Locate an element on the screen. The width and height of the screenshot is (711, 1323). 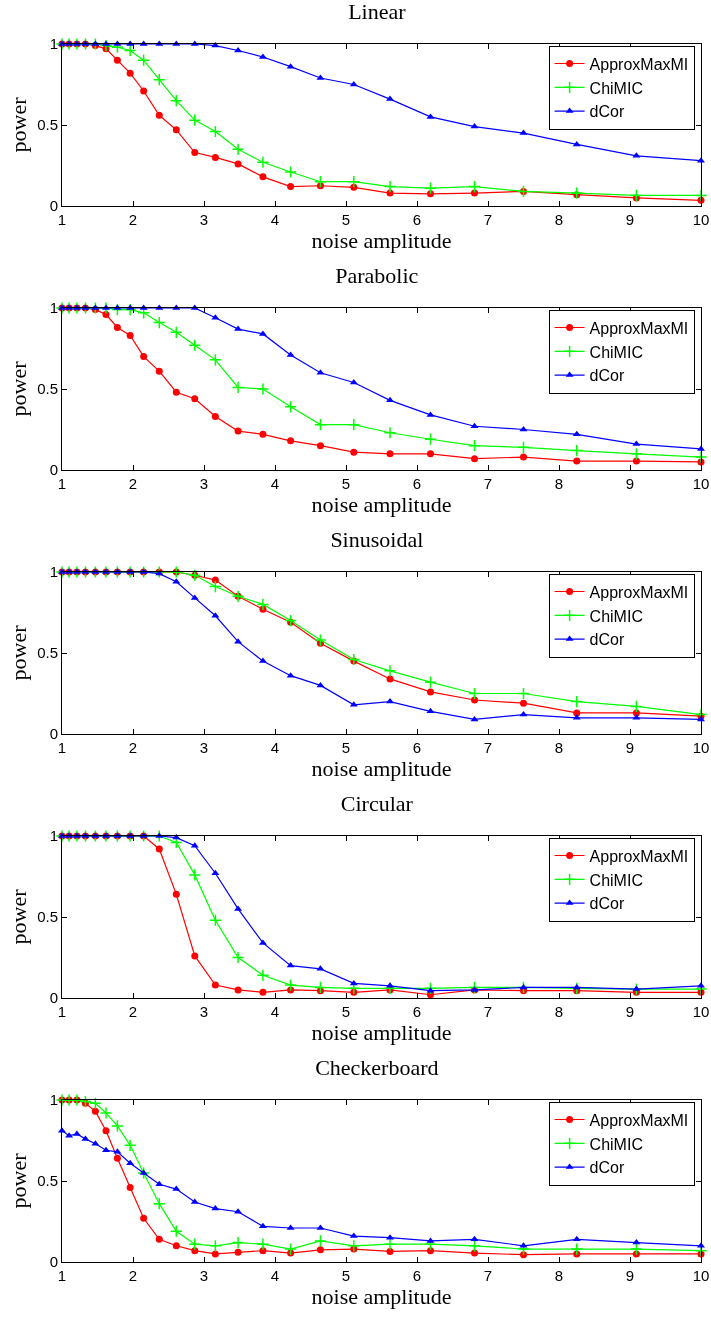
chart-title: Checkerboard is located at coordinates (377, 1068).